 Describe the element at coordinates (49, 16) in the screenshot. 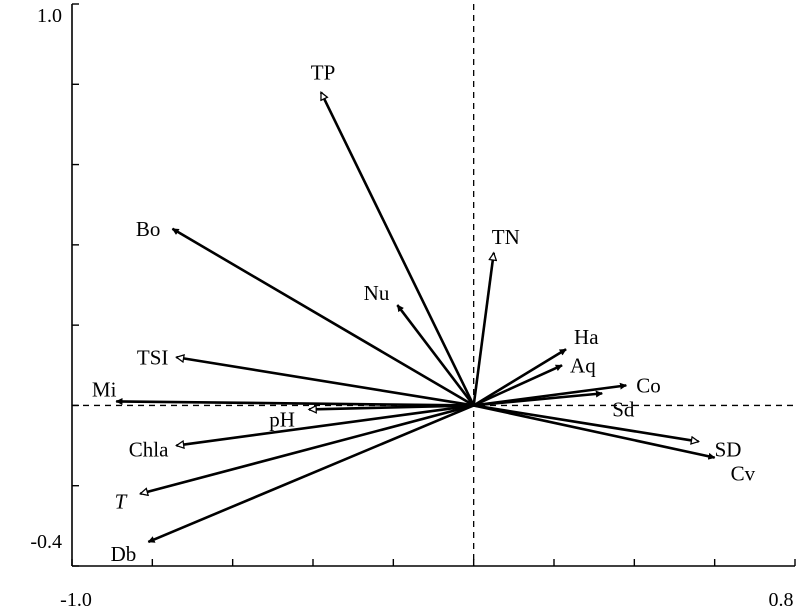

I see `y-tick-label-top: 1.0` at that location.